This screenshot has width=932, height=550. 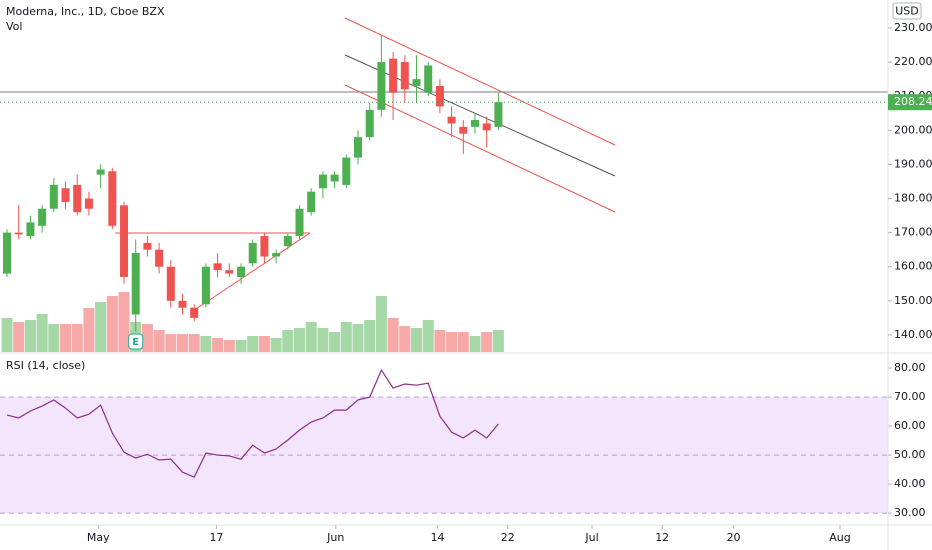 What do you see at coordinates (913, 232) in the screenshot?
I see `y-tick-label: 170.00` at bounding box center [913, 232].